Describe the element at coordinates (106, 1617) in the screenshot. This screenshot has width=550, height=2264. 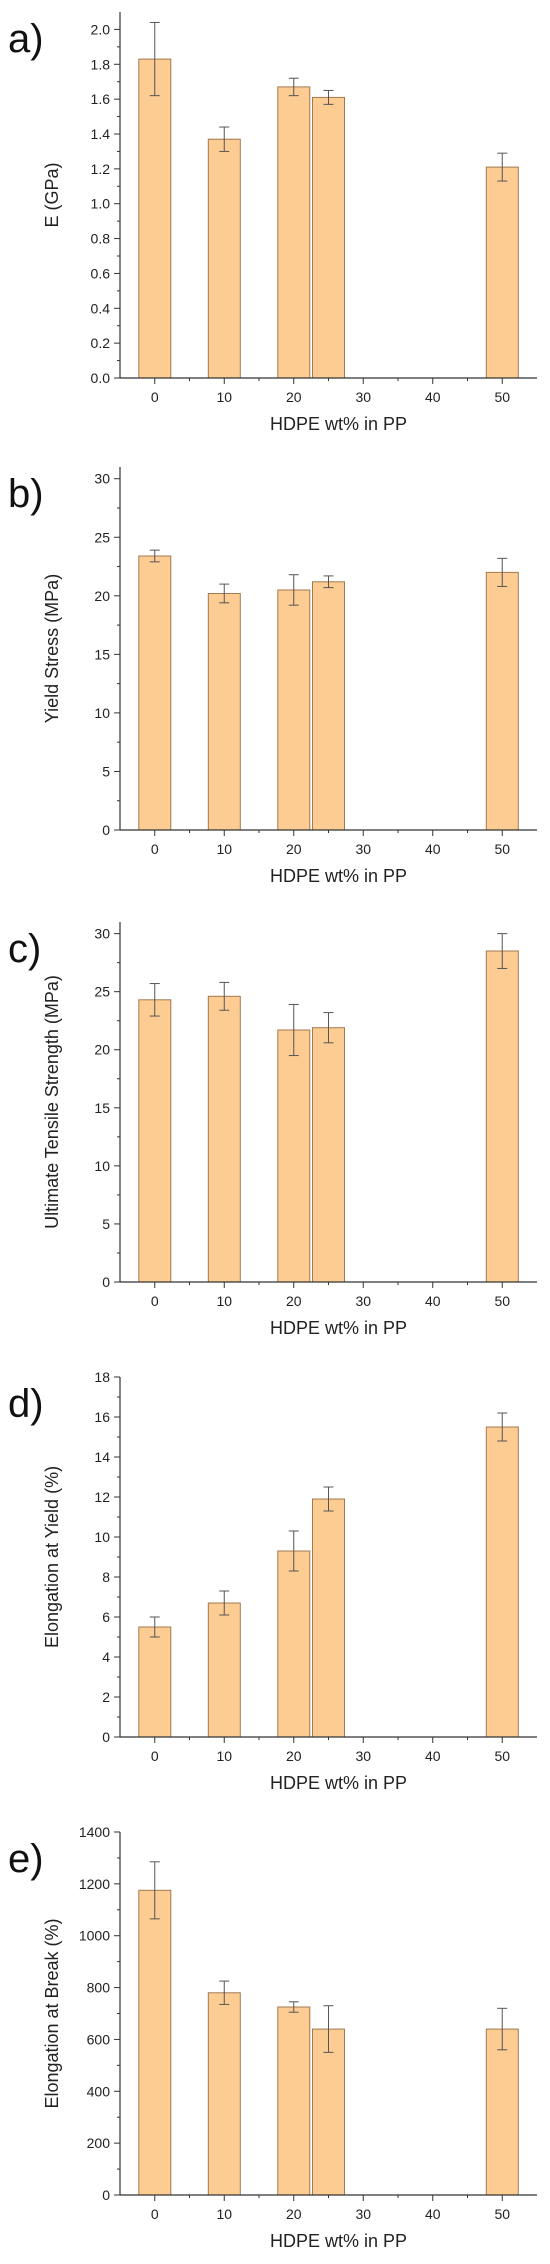
I see `y-tick-label: 6` at that location.